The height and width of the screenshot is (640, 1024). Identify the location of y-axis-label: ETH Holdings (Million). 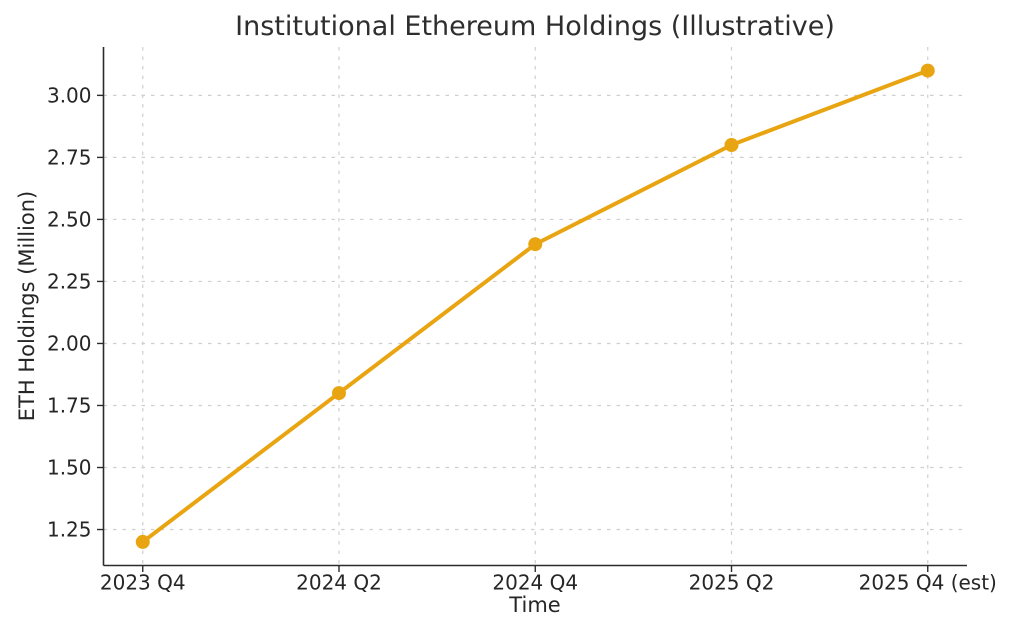
(27, 306).